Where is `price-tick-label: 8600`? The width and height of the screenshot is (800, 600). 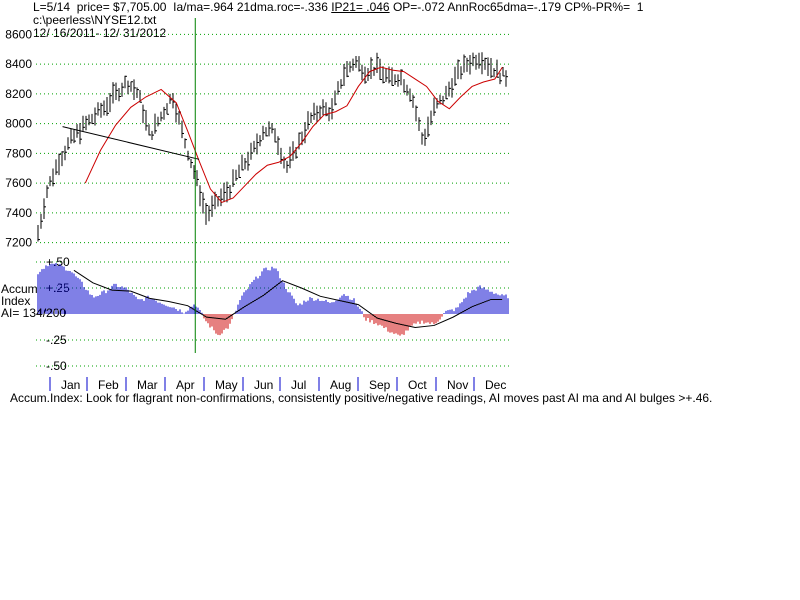 price-tick-label: 8600 is located at coordinates (18, 34).